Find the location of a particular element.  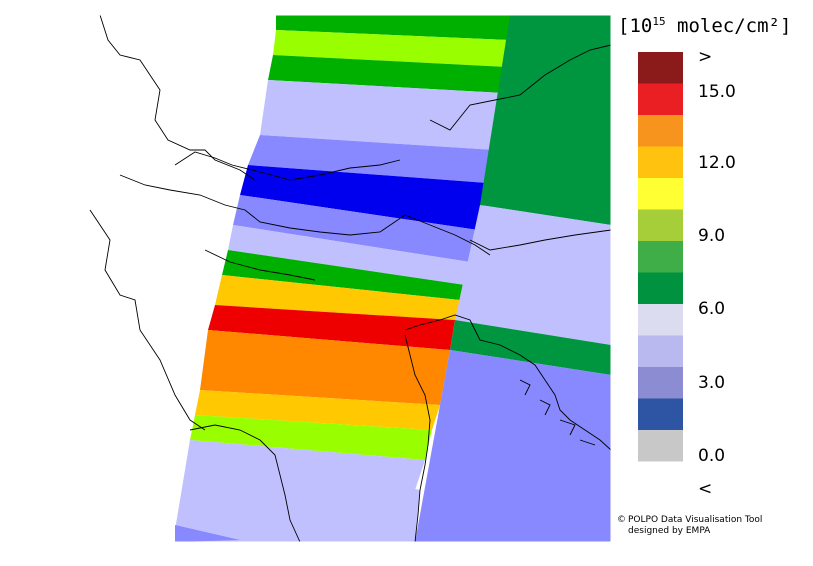

credit-line-2: designed by EMPA is located at coordinates (669, 531).